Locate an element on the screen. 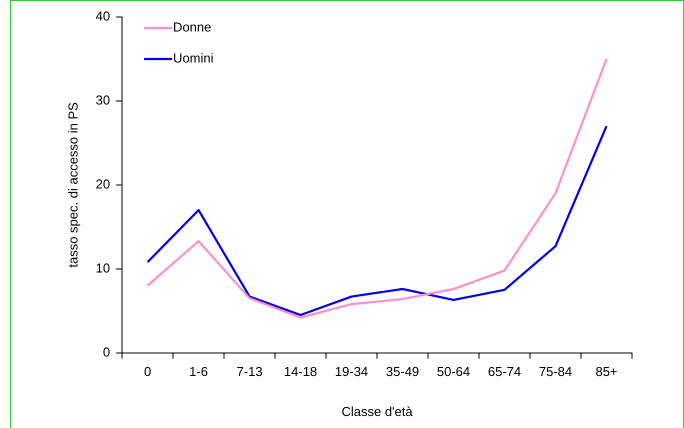 Image resolution: width=684 pixels, height=428 pixels. x-tick-label: 7-13 is located at coordinates (249, 372).